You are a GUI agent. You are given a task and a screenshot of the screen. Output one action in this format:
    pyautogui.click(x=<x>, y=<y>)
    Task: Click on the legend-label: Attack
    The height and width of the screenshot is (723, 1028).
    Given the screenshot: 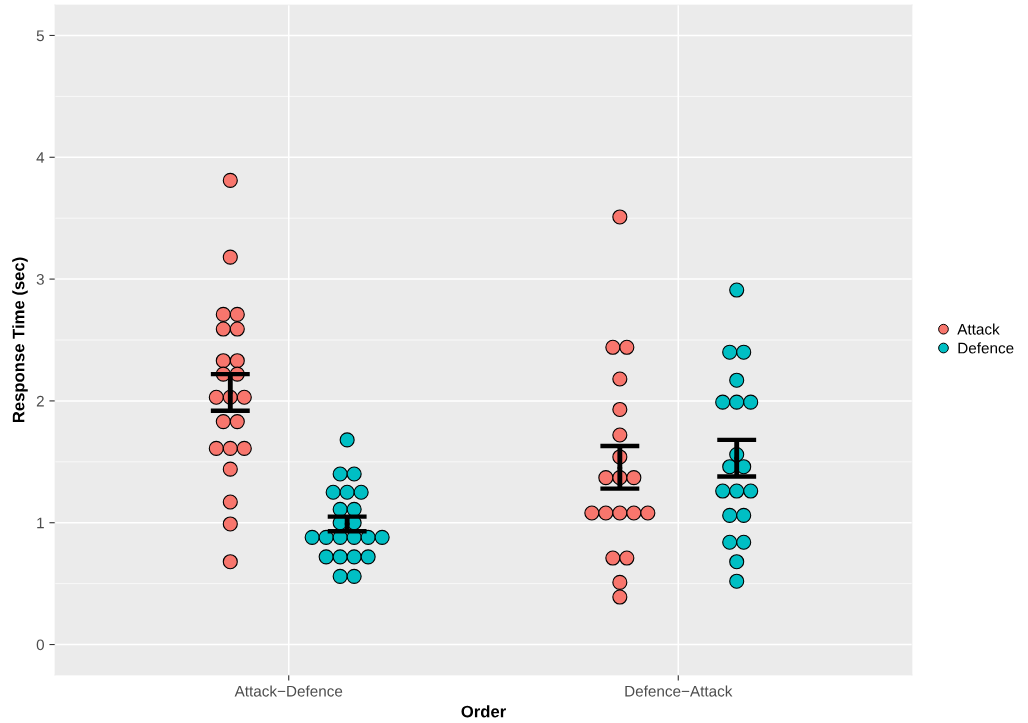 What is the action you would take?
    pyautogui.click(x=978, y=329)
    